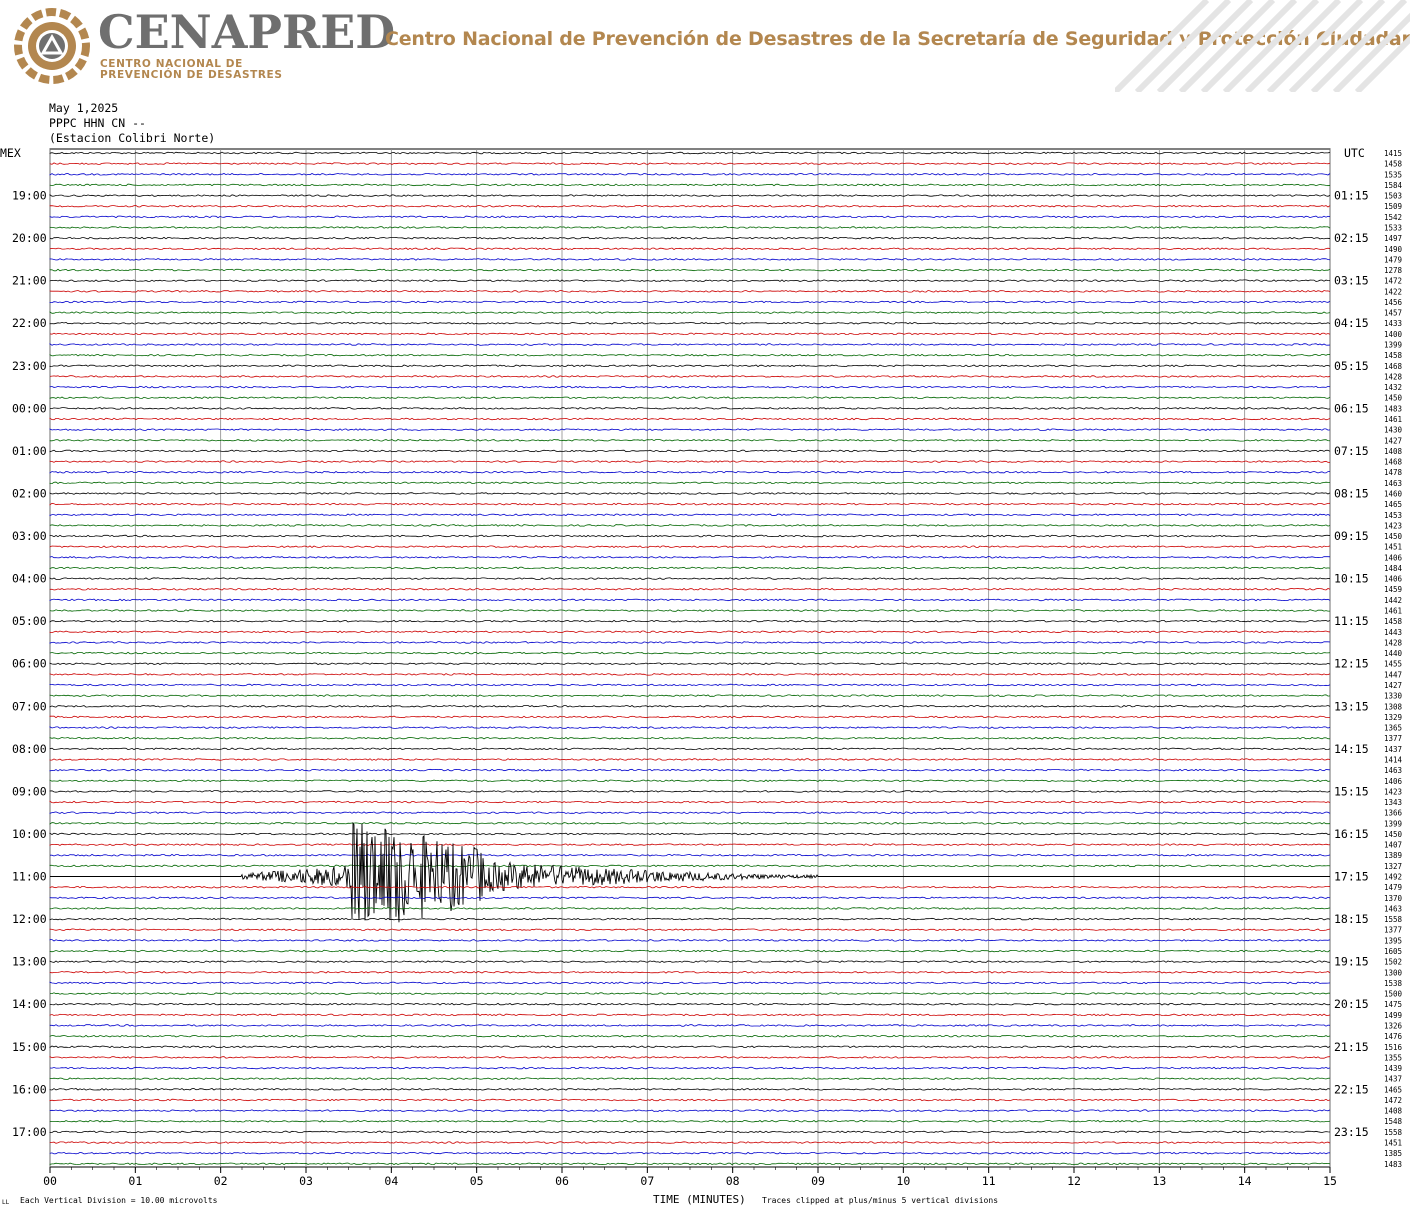  I want to click on trace-count-label: 1499, so click(1393, 1015).